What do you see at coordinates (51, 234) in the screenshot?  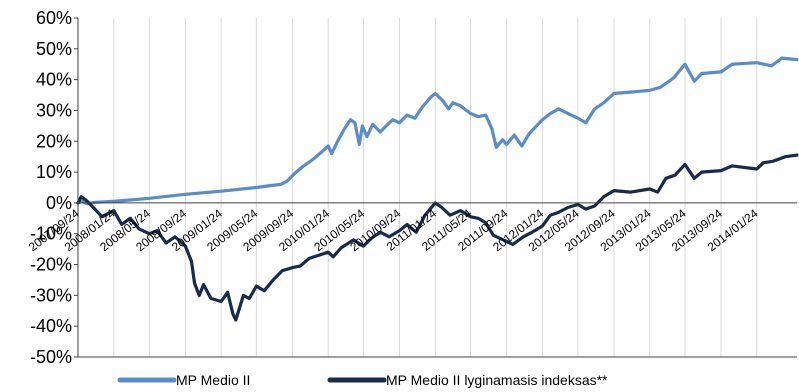 I see `y-tick-label: -10%` at bounding box center [51, 234].